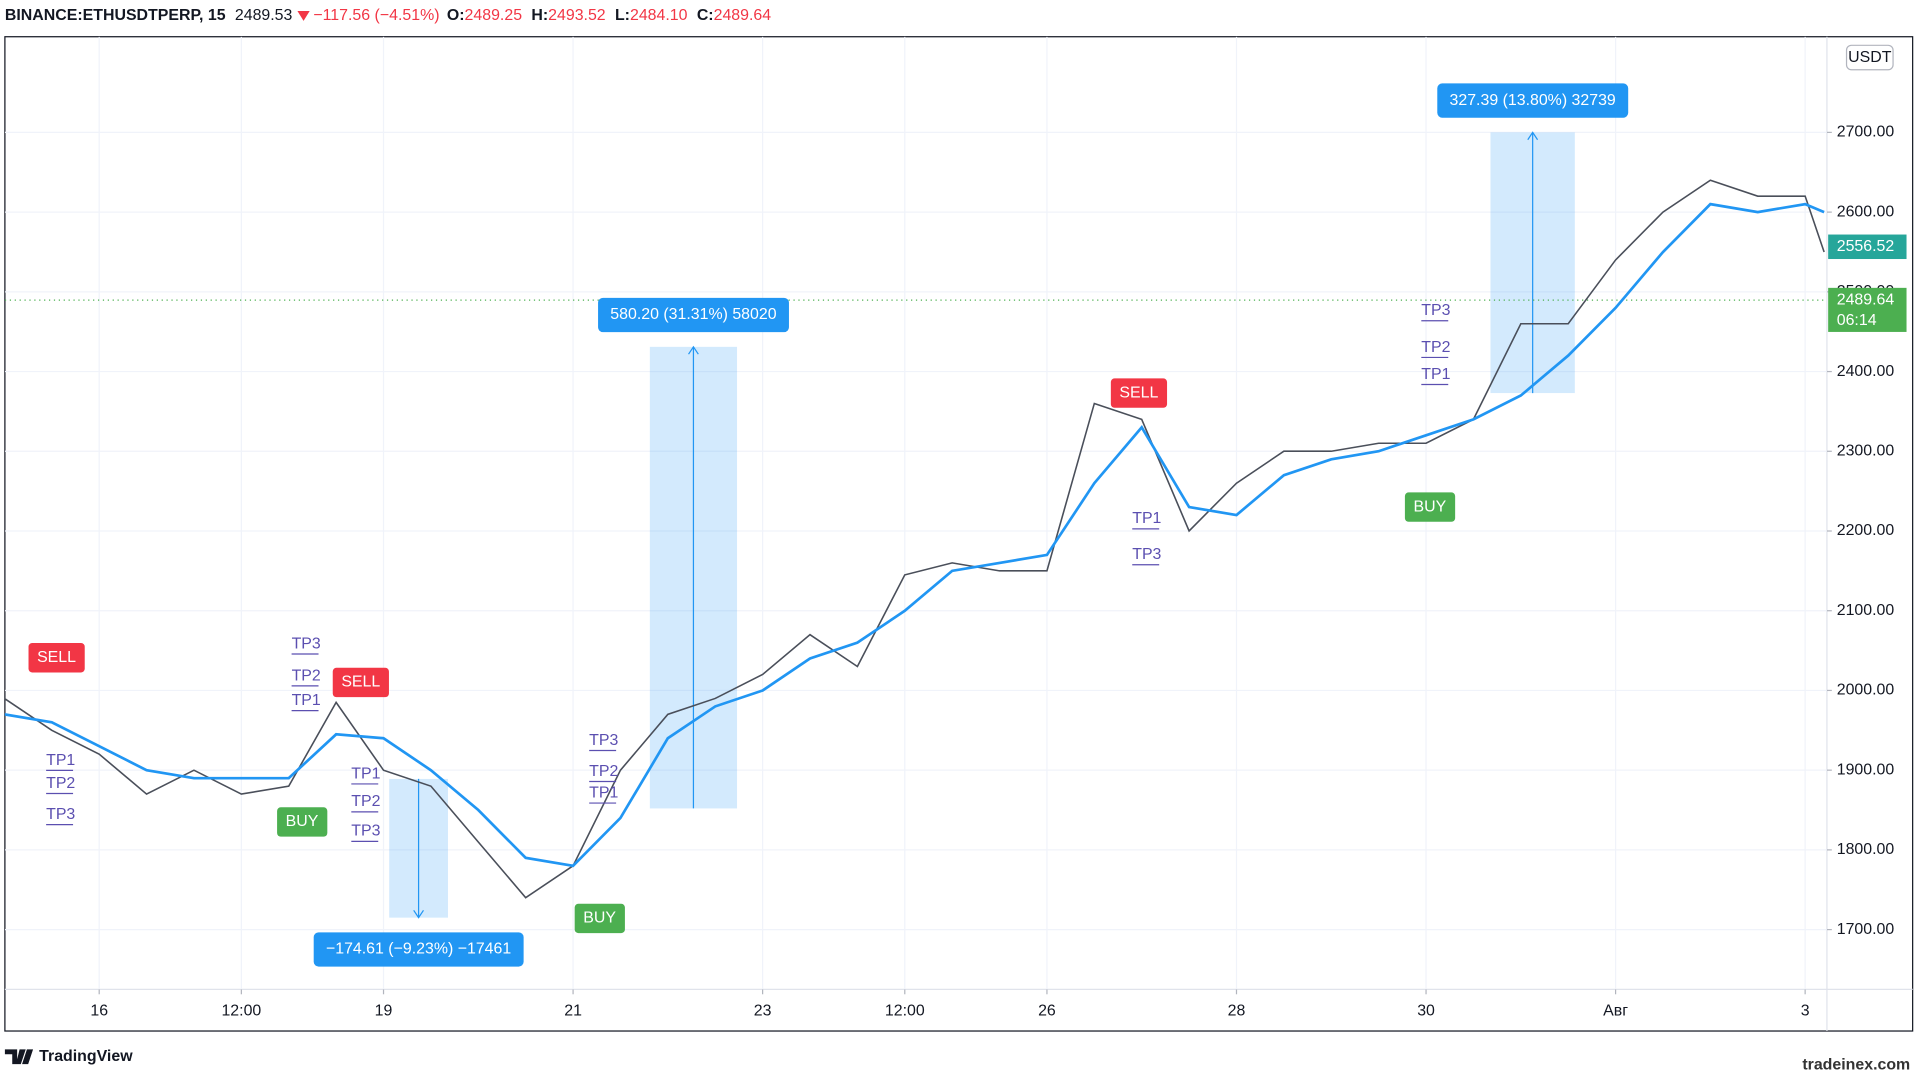  I want to click on x-tick-label: 28, so click(1237, 1011).